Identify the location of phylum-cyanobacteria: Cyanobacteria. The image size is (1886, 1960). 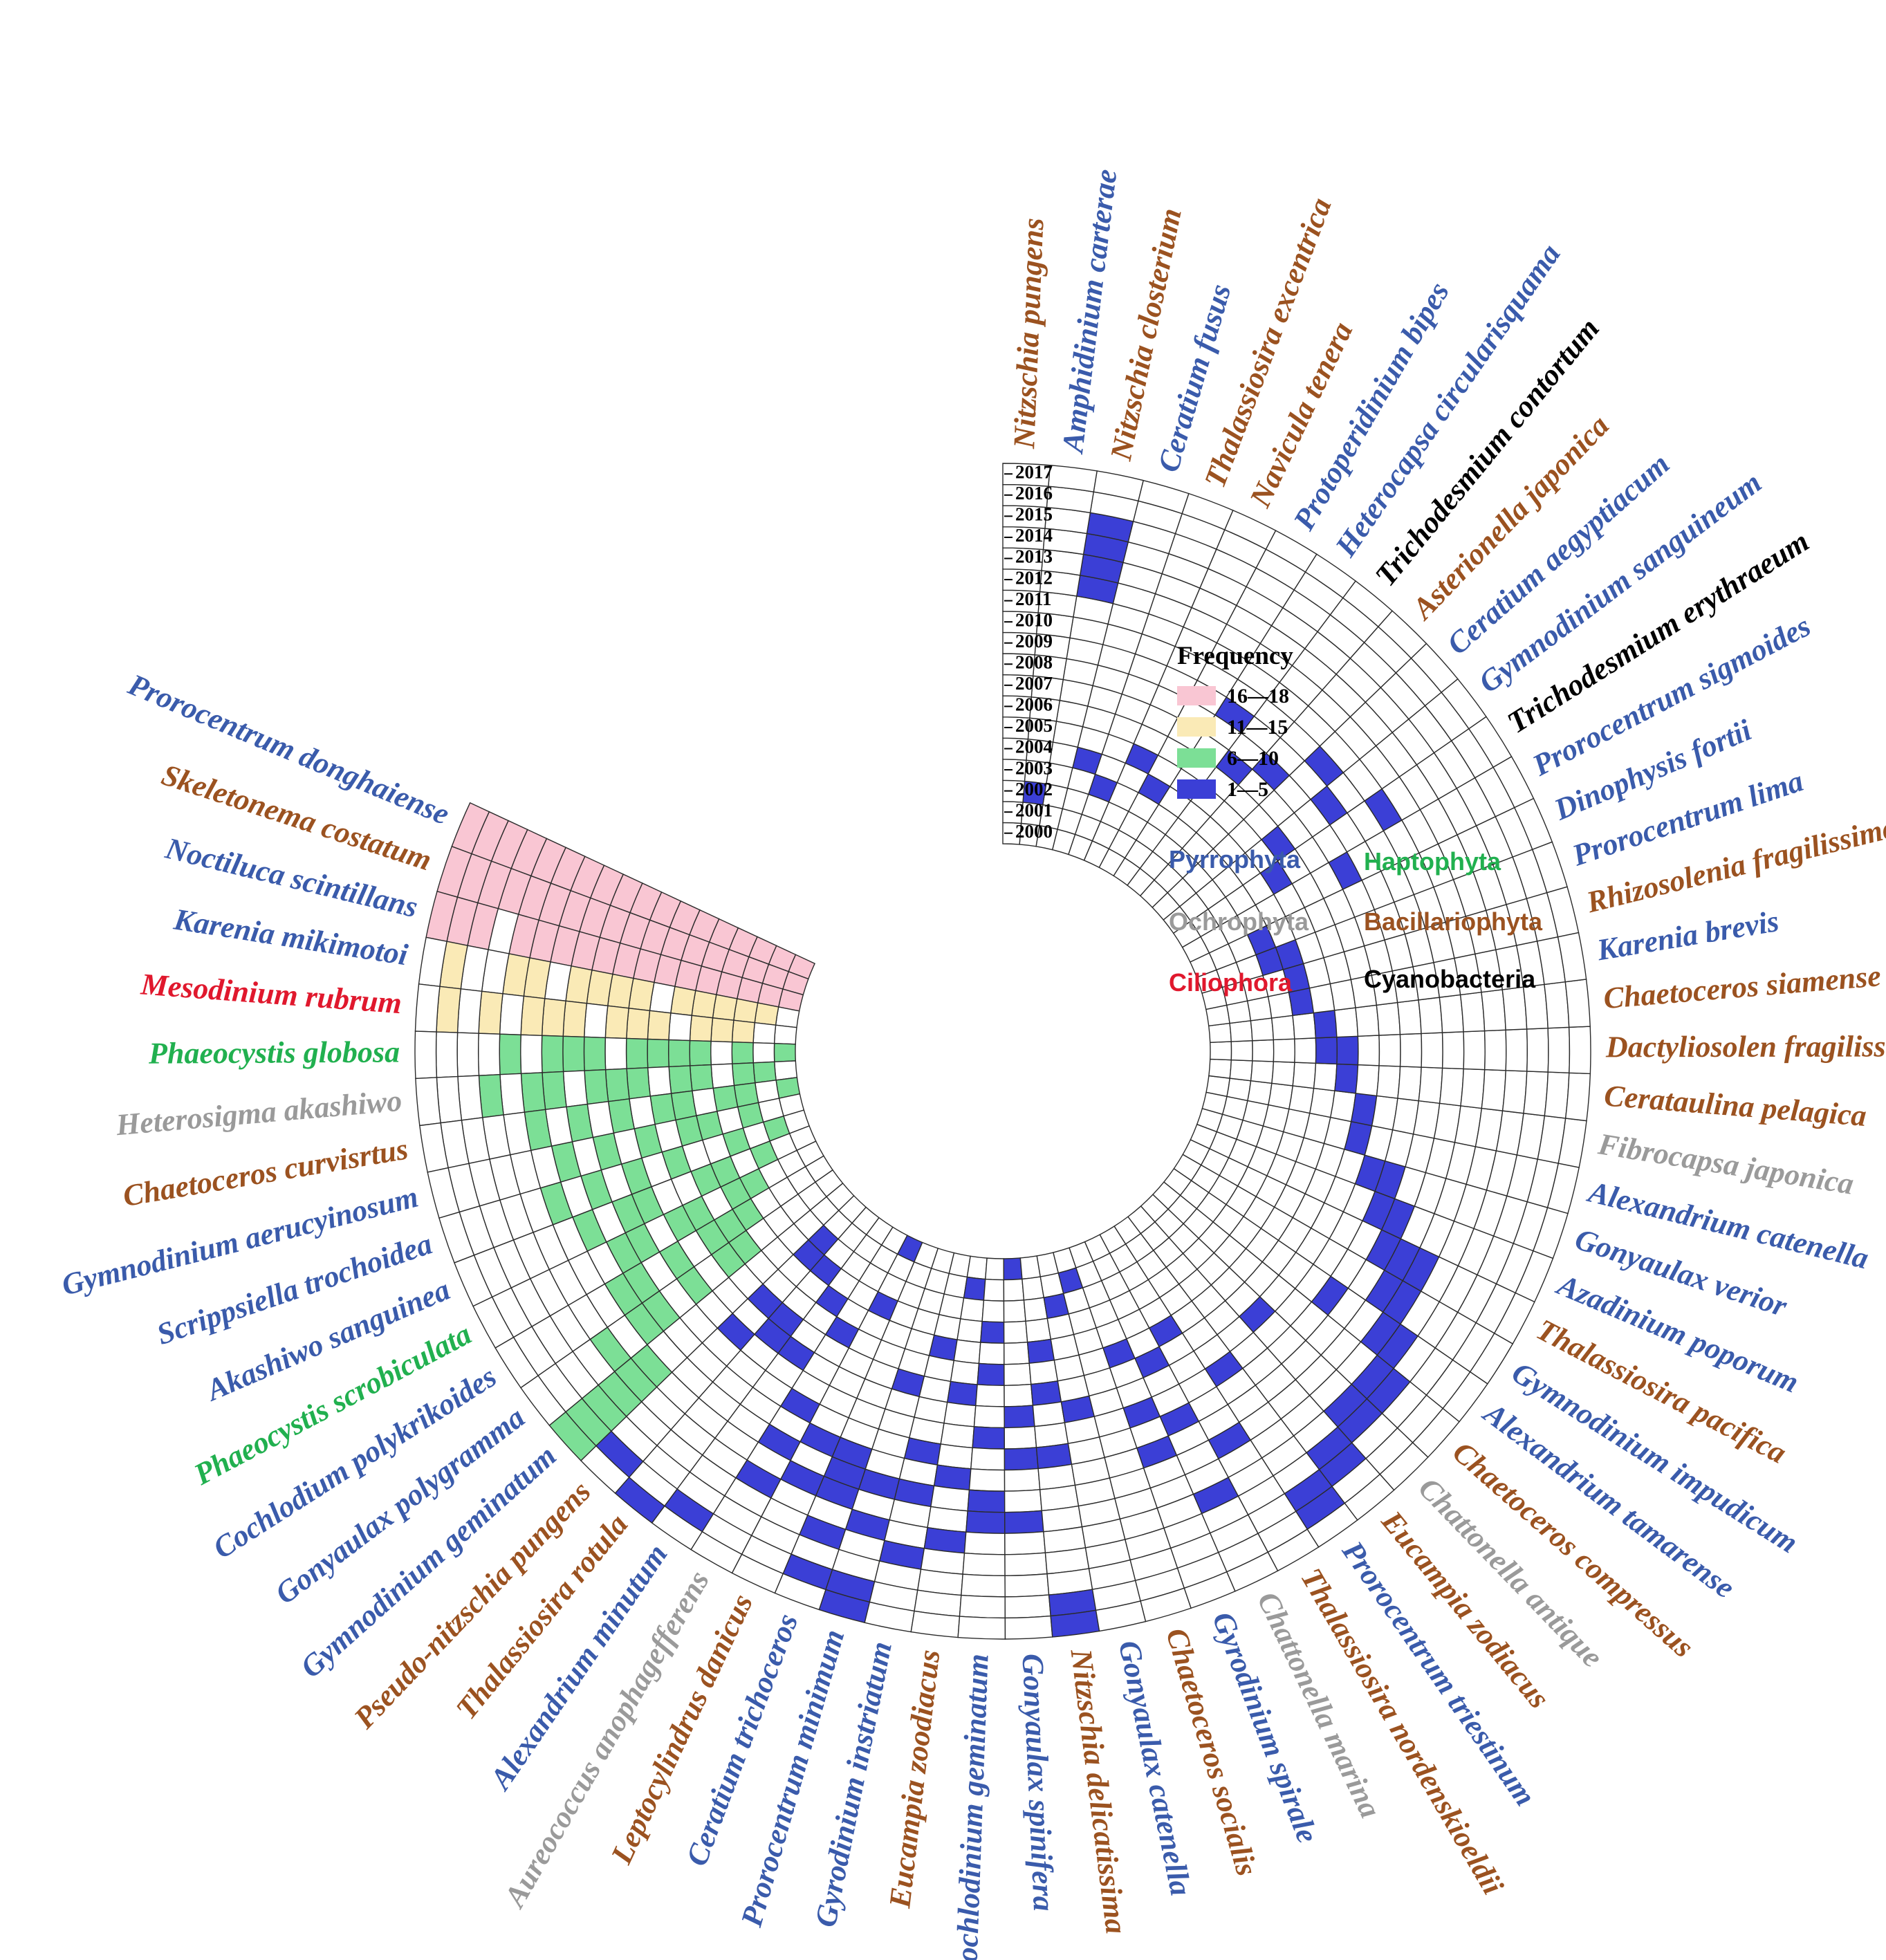
(1450, 979).